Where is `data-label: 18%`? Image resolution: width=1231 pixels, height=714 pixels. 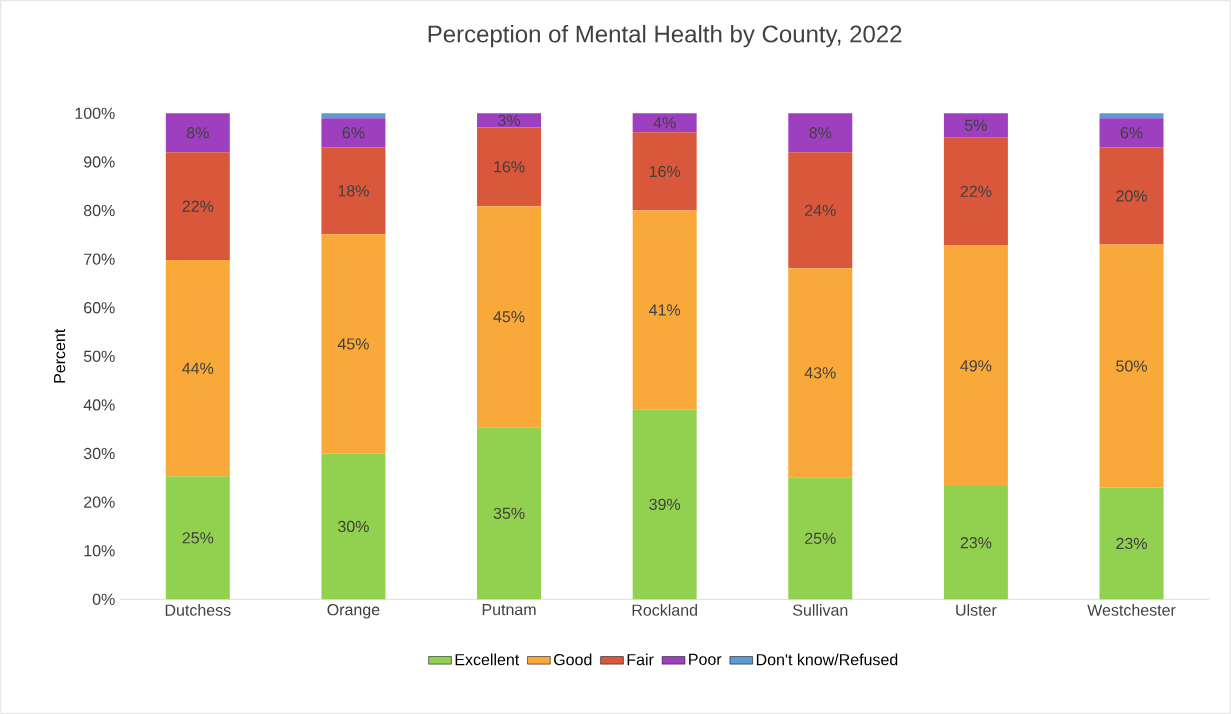
data-label: 18% is located at coordinates (353, 191).